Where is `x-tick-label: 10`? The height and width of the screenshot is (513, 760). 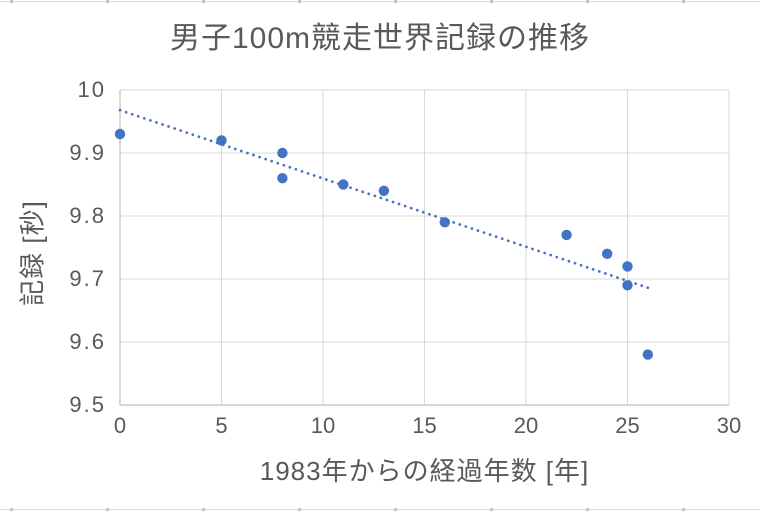 x-tick-label: 10 is located at coordinates (323, 425).